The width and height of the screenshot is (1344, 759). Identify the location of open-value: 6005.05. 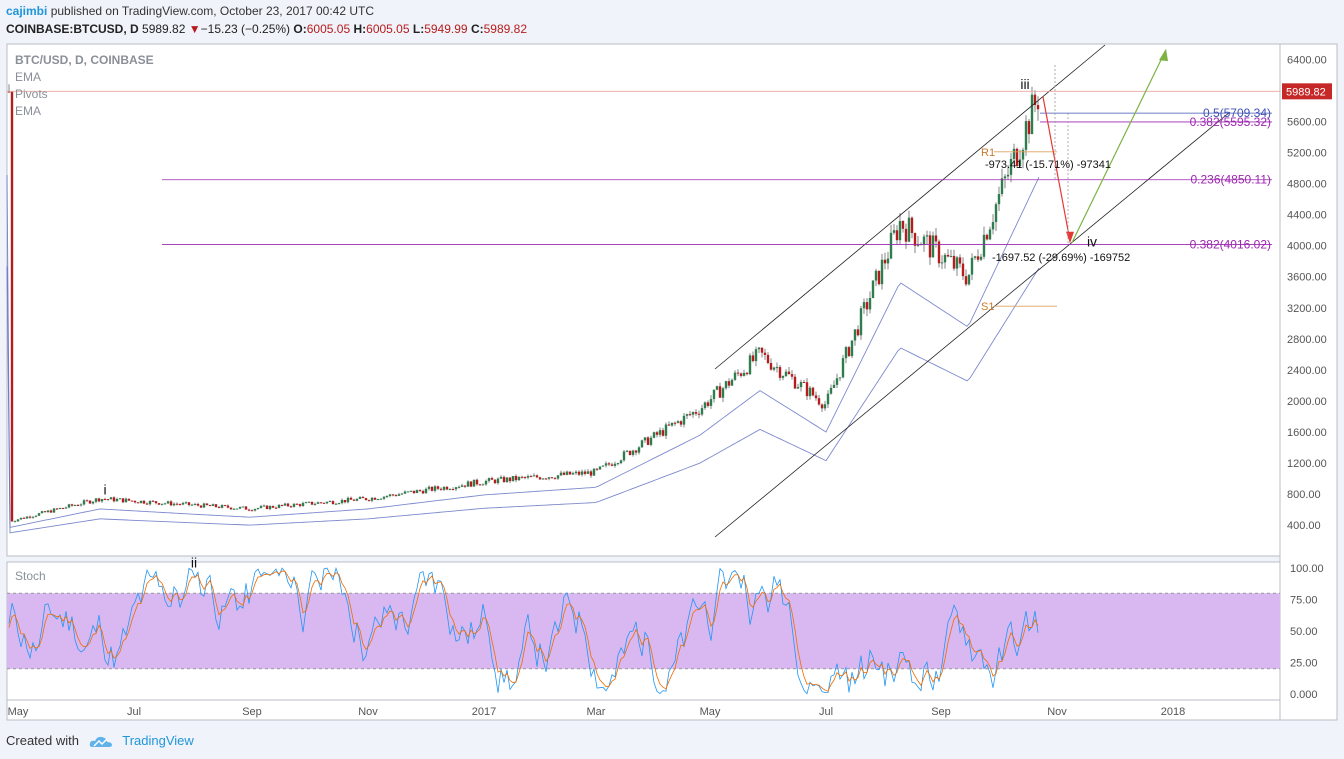
(328, 29).